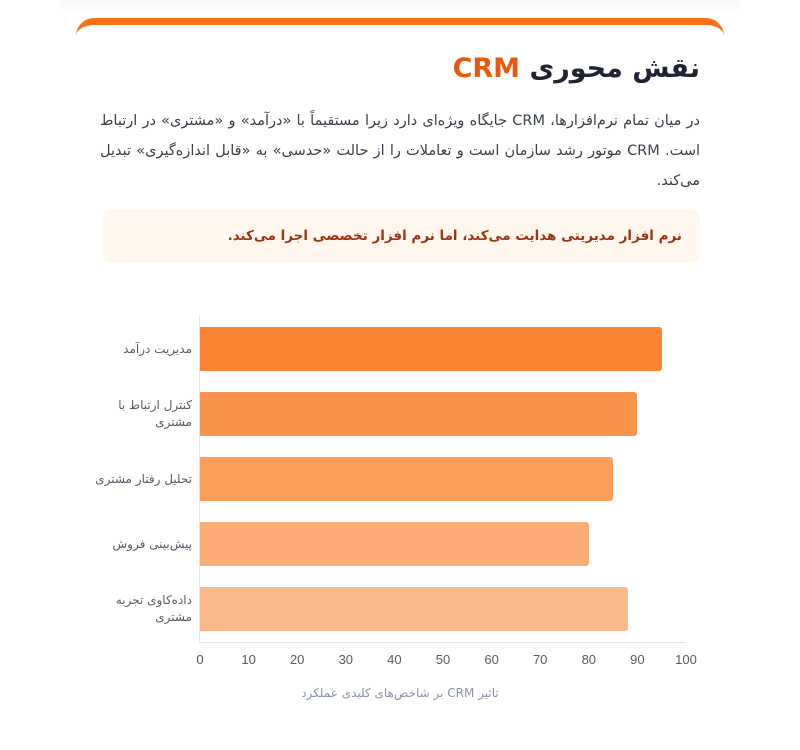 This screenshot has width=800, height=750. Describe the element at coordinates (153, 608) in the screenshot. I see `category-label: داده‌کاوی تجربه مشتری` at that location.